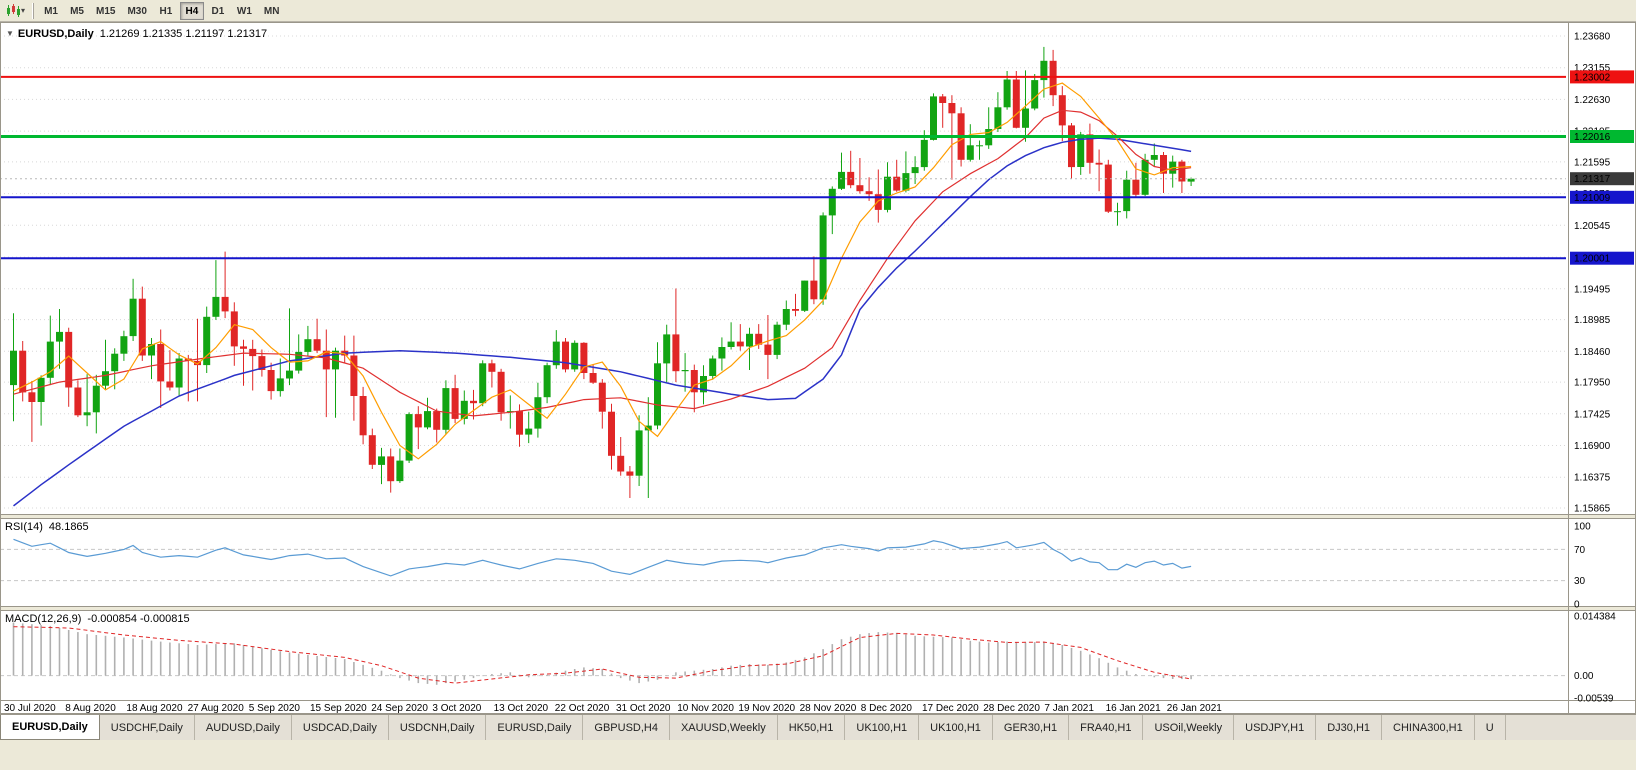  Describe the element at coordinates (50, 727) in the screenshot. I see `tab-0-eurusd-daily: EURUSD,Daily` at that location.